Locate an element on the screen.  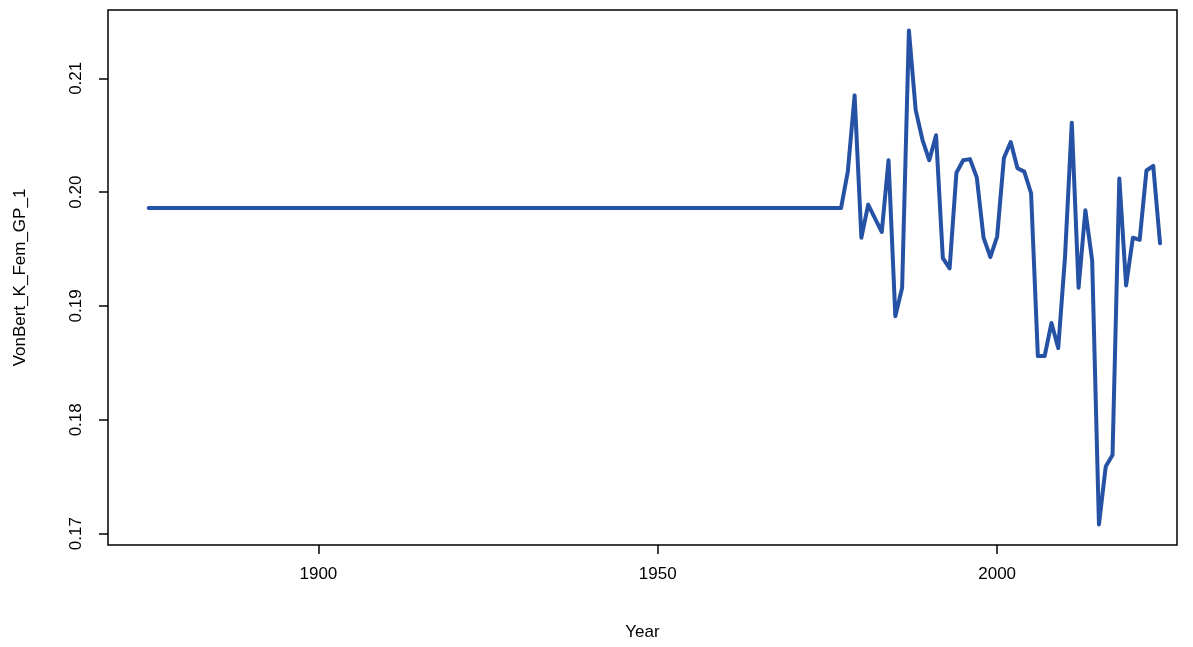
y-tick-label: 0.19 is located at coordinates (75, 306).